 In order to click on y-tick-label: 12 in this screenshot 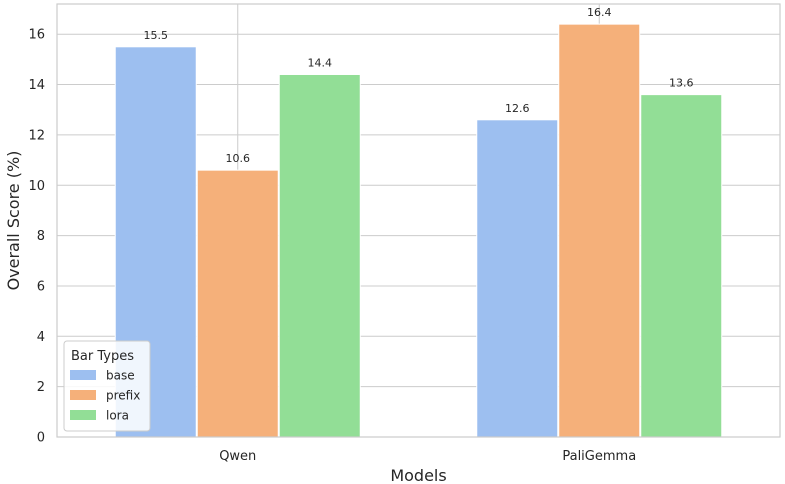, I will do `click(36, 135)`.